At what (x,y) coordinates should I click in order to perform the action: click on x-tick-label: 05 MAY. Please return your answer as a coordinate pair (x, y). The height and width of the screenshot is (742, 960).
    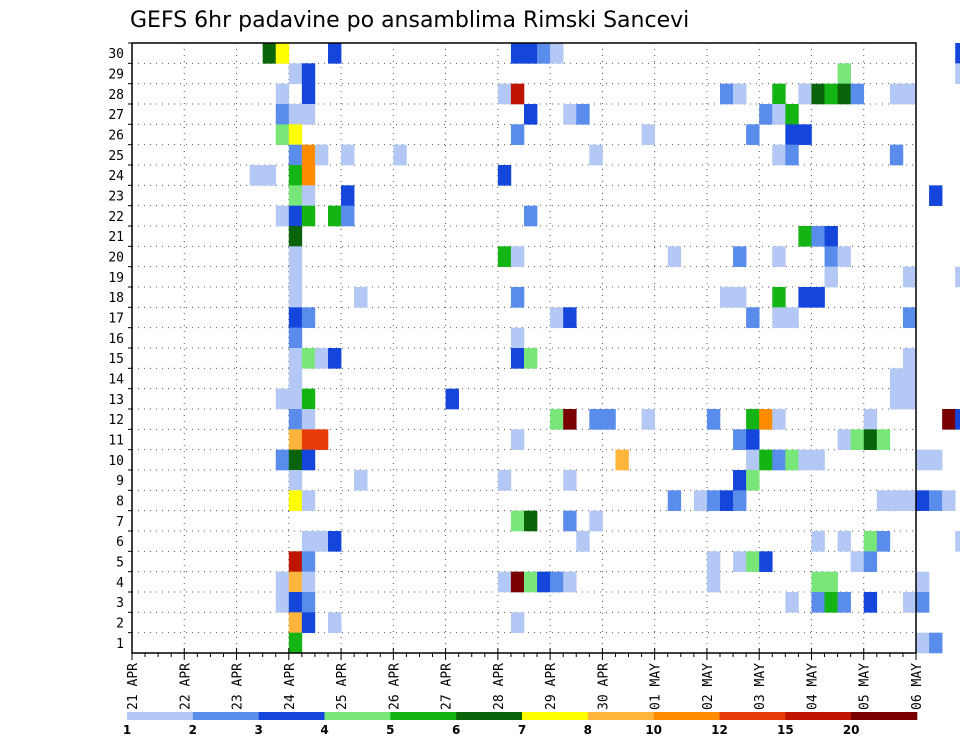
    Looking at the image, I should click on (865, 686).